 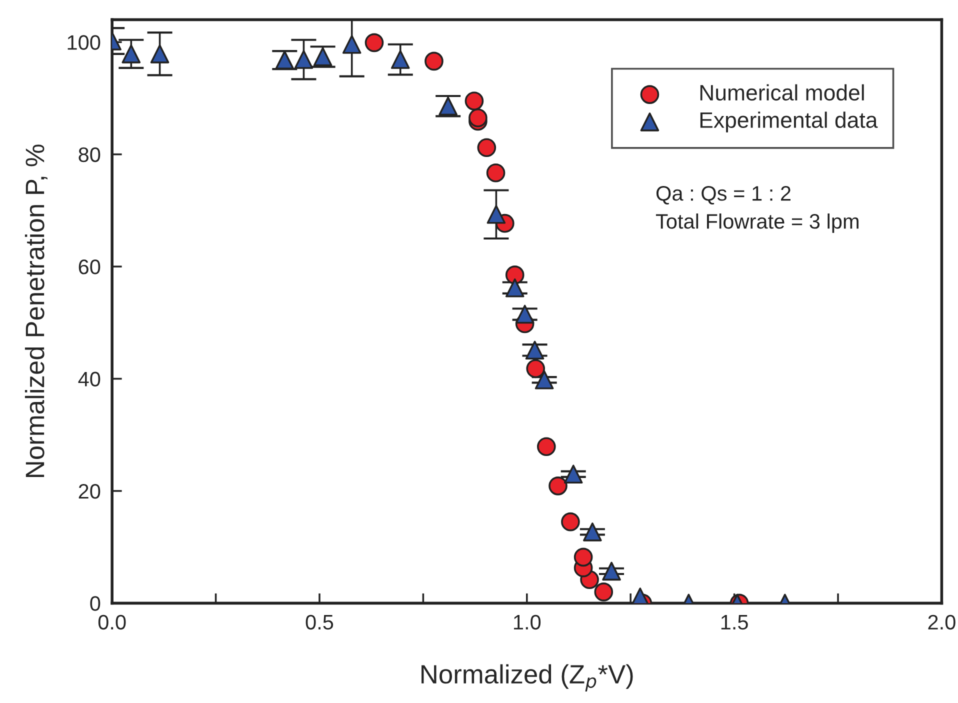 What do you see at coordinates (89, 154) in the screenshot?
I see `y-tick-label: 80` at bounding box center [89, 154].